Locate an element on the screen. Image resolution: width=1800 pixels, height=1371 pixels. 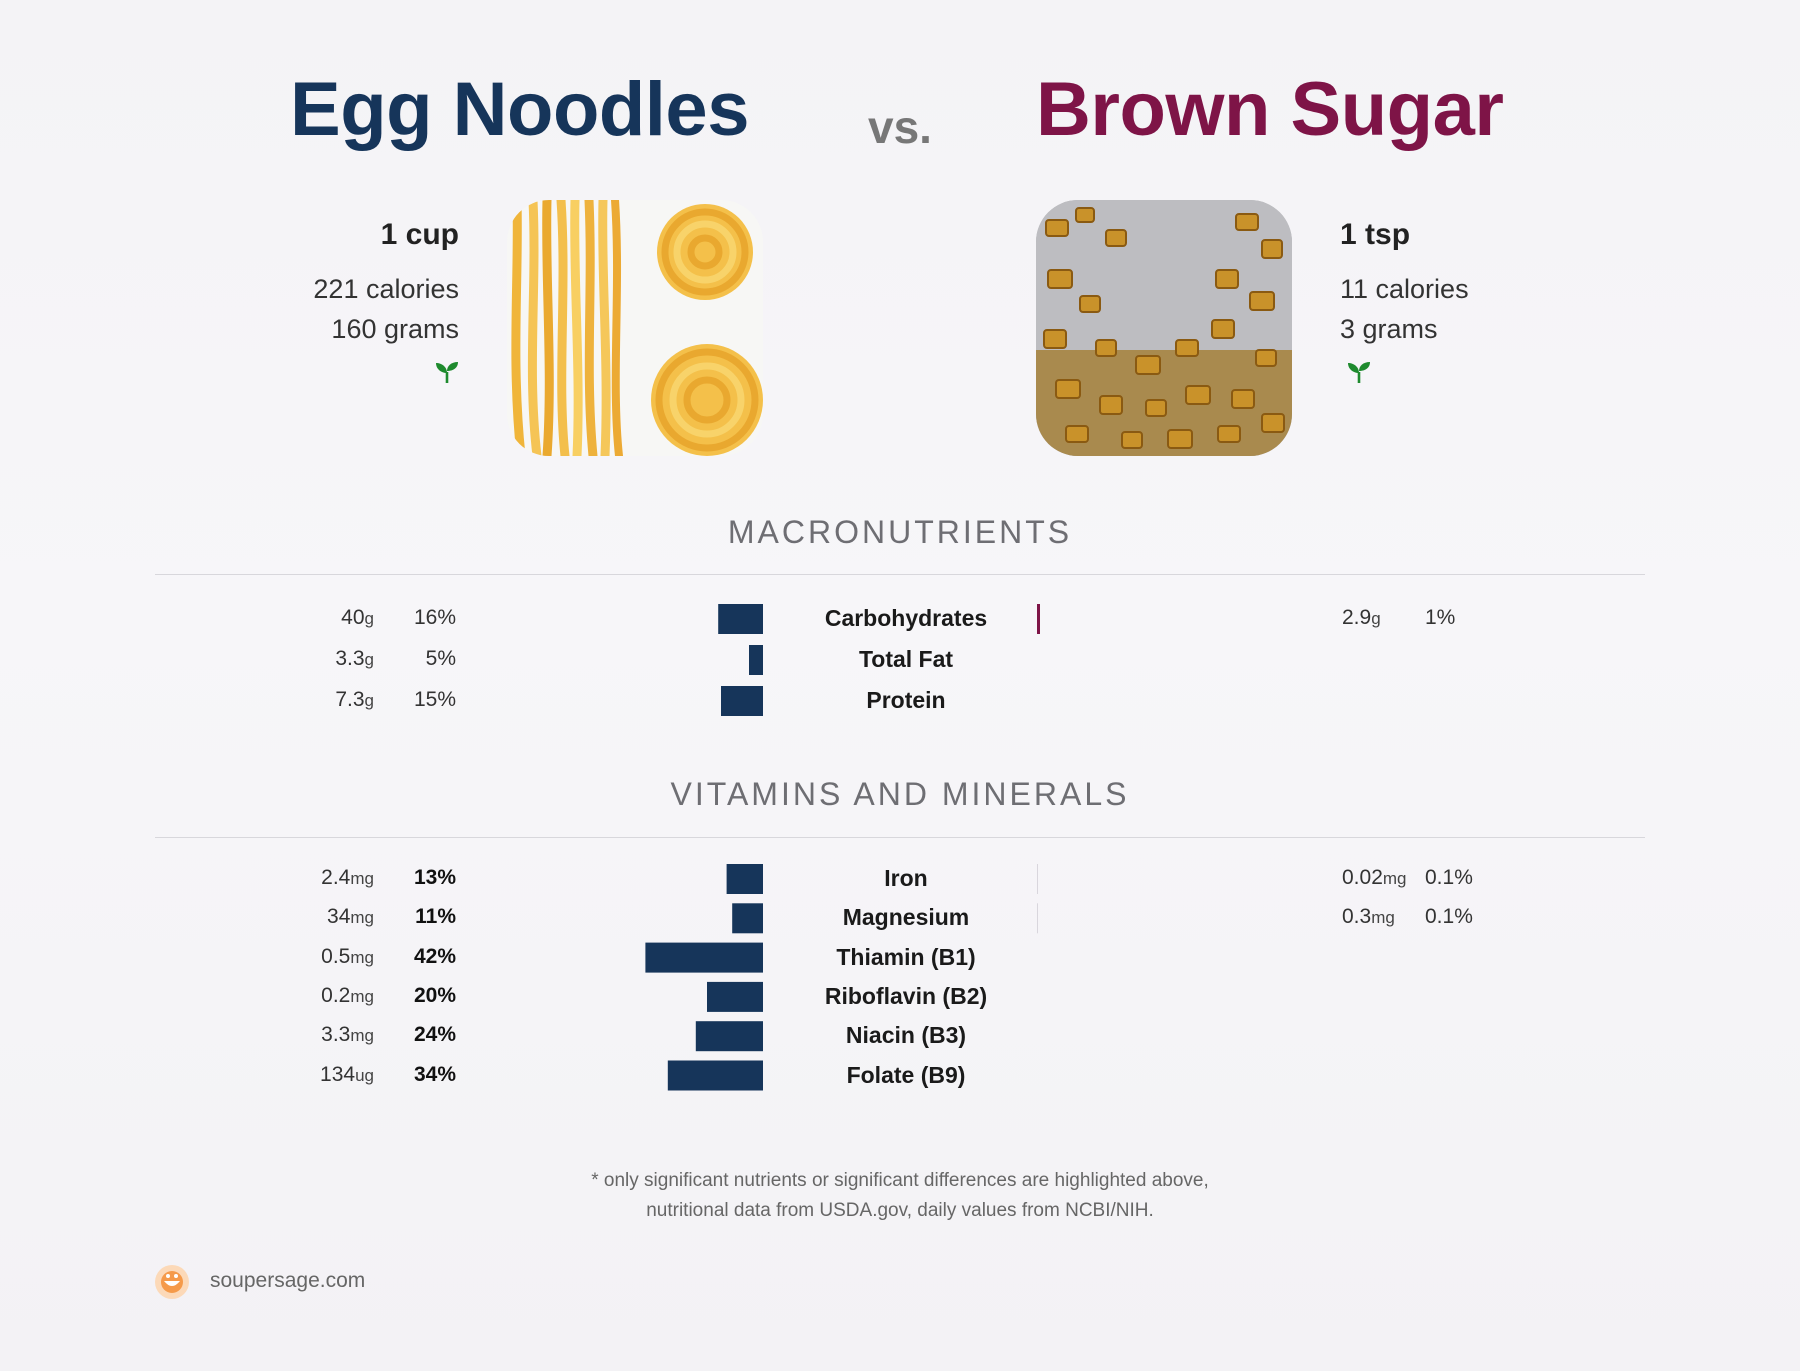
nutrient-label: Total Fat is located at coordinates (906, 659).